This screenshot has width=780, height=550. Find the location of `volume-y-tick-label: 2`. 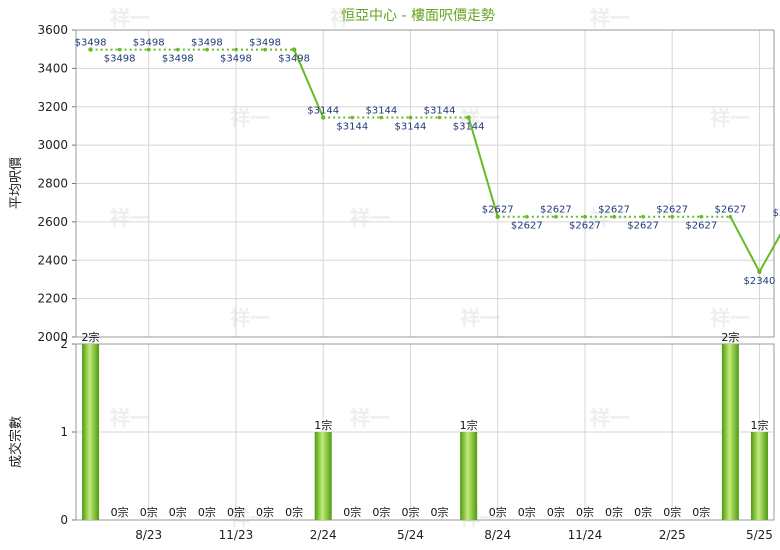

volume-y-tick-label: 2 is located at coordinates (64, 344).